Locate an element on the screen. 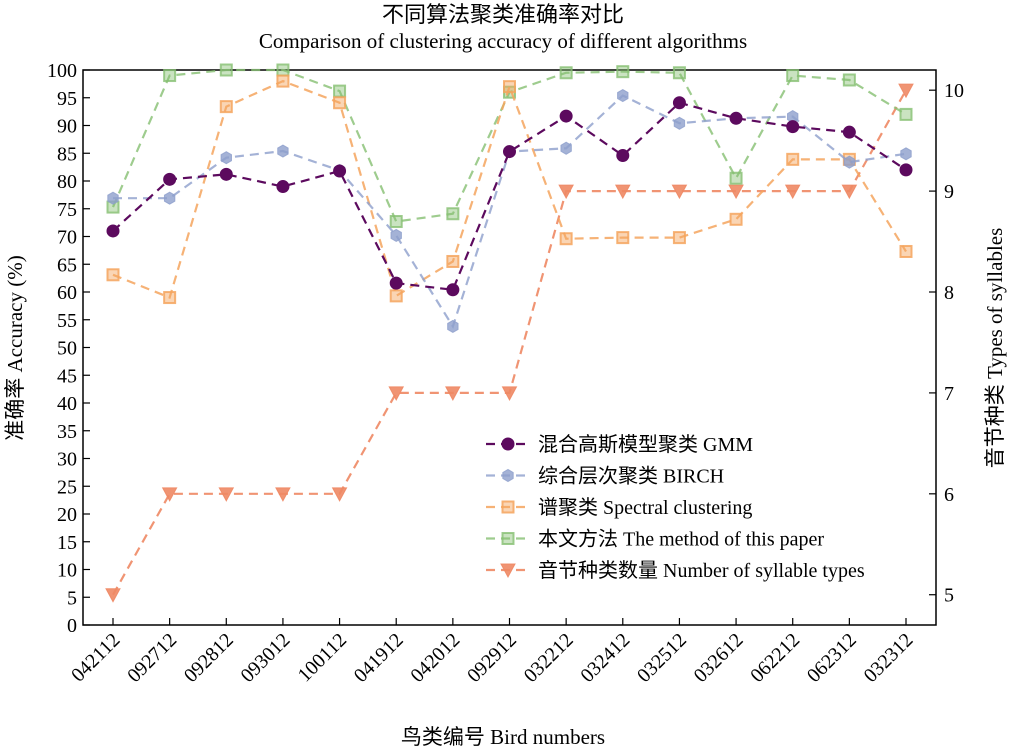 Image resolution: width=1014 pixels, height=751 pixels. x-tick-label: 092812 is located at coordinates (209, 658).